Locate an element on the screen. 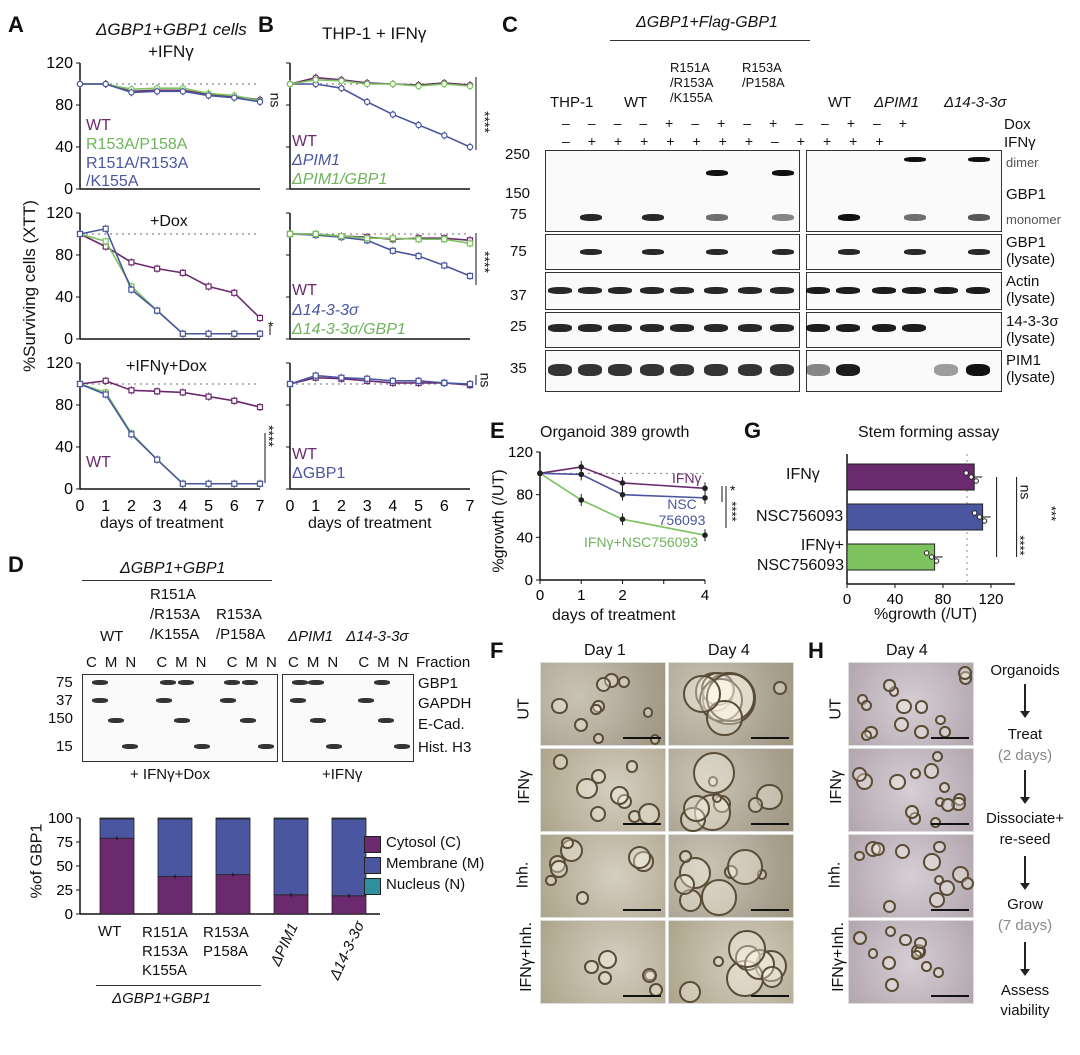 The height and width of the screenshot is (1055, 1080). panel-a-legend-r153: R153A/P158A is located at coordinates (137, 144).